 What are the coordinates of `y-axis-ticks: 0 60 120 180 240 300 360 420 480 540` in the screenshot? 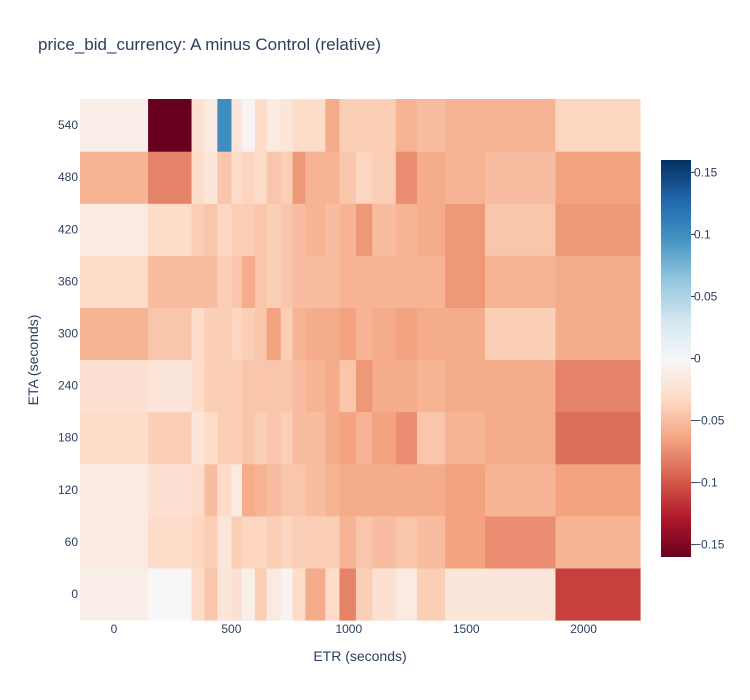 It's located at (68, 359).